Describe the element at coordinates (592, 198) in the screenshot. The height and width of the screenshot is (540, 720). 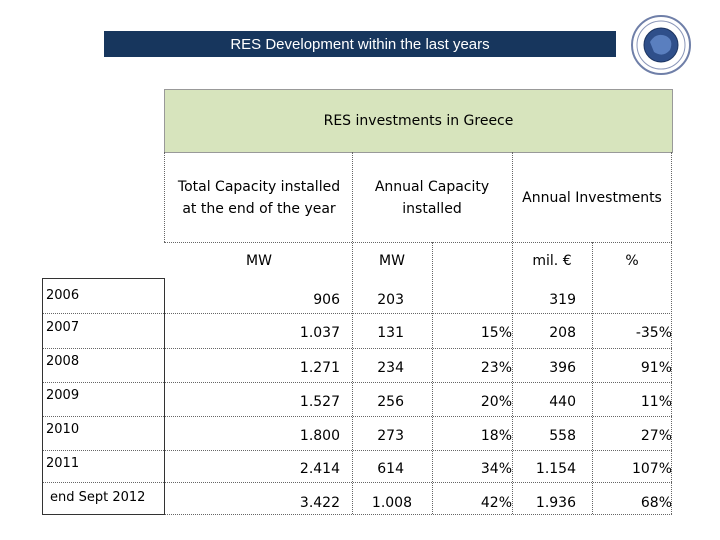
I see `header-annual-investments: Annual Investments` at that location.